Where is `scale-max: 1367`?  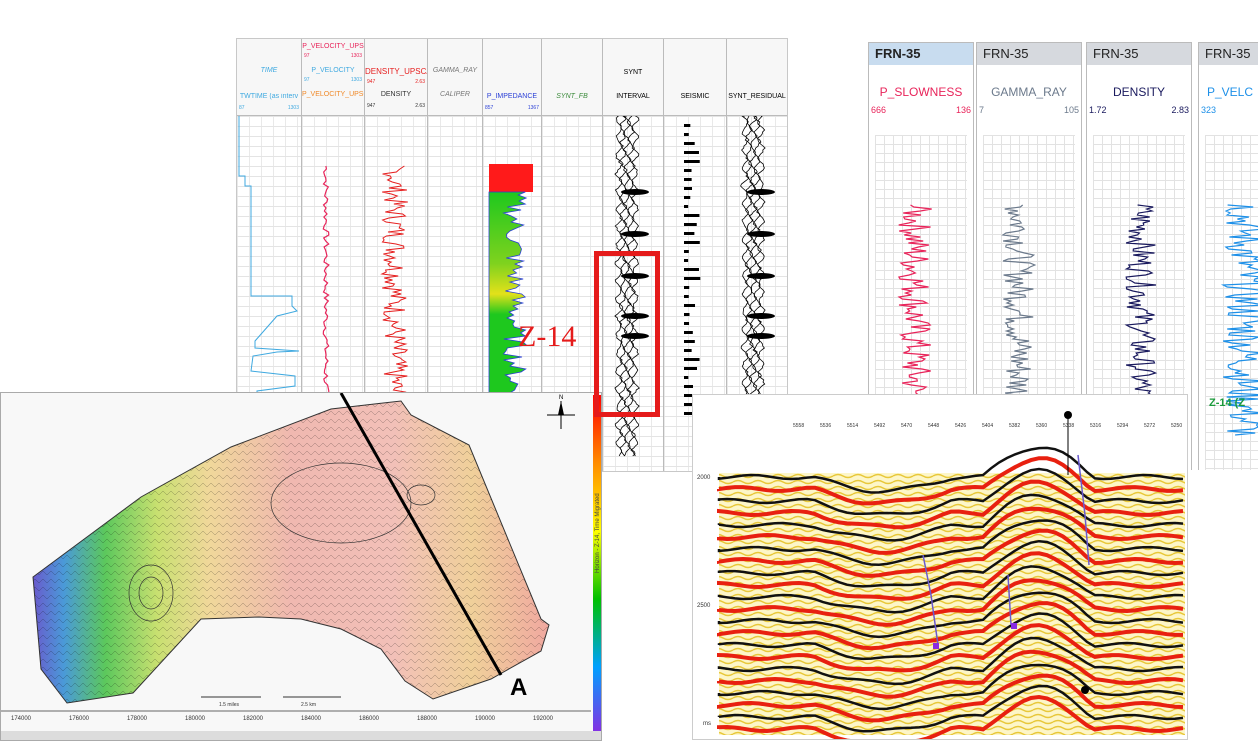 scale-max: 1367 is located at coordinates (533, 108).